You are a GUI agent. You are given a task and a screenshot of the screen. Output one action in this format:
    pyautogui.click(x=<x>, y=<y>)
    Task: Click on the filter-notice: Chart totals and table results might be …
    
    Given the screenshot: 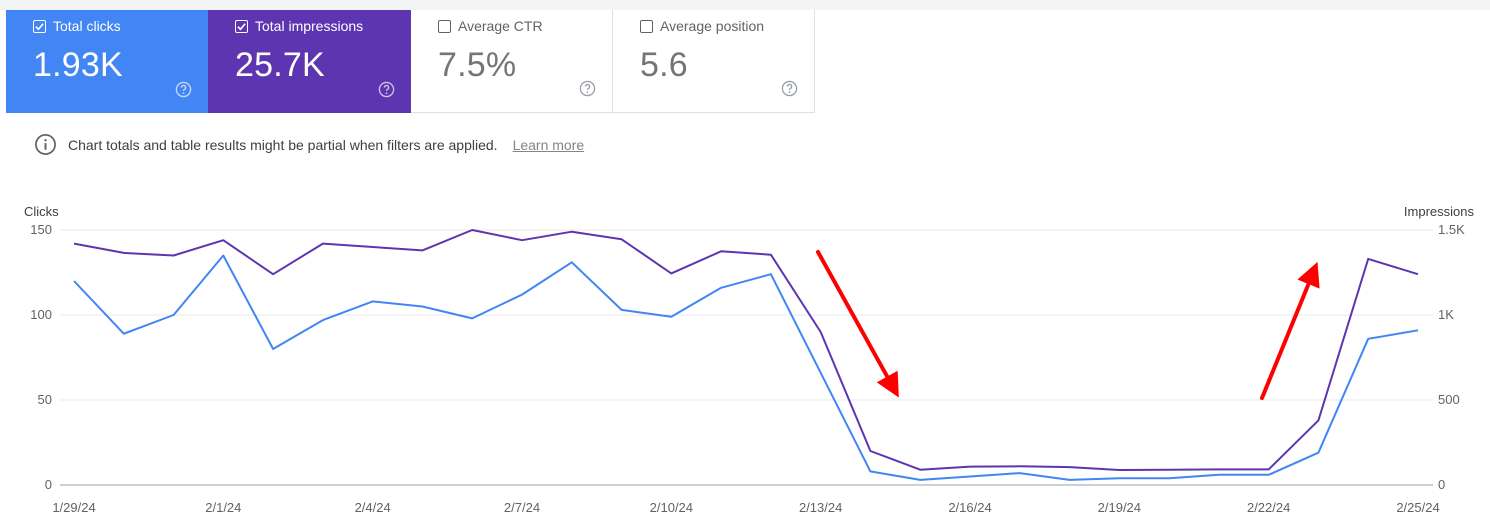 What is the action you would take?
    pyautogui.click(x=309, y=144)
    